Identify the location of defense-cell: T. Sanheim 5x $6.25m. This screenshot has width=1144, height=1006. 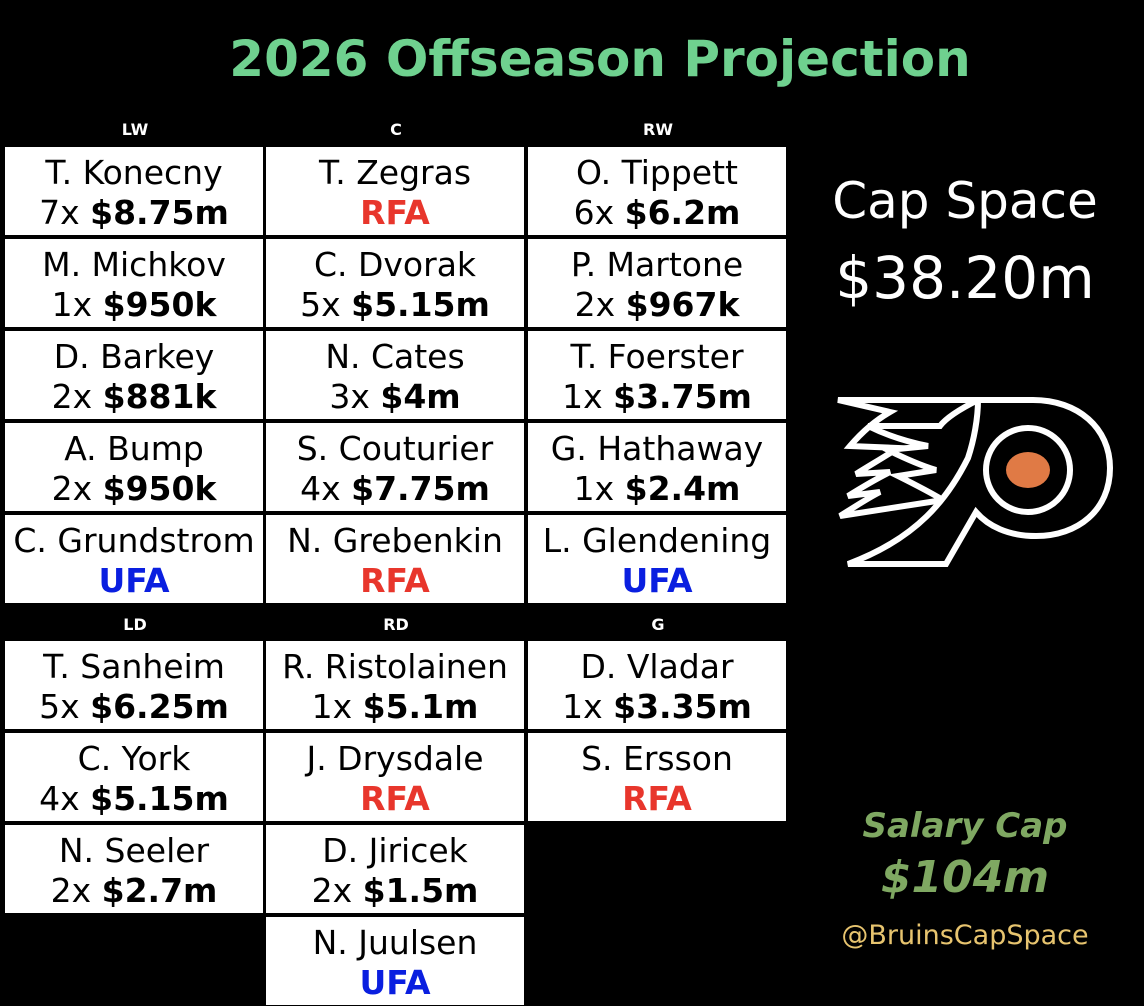
(134, 685).